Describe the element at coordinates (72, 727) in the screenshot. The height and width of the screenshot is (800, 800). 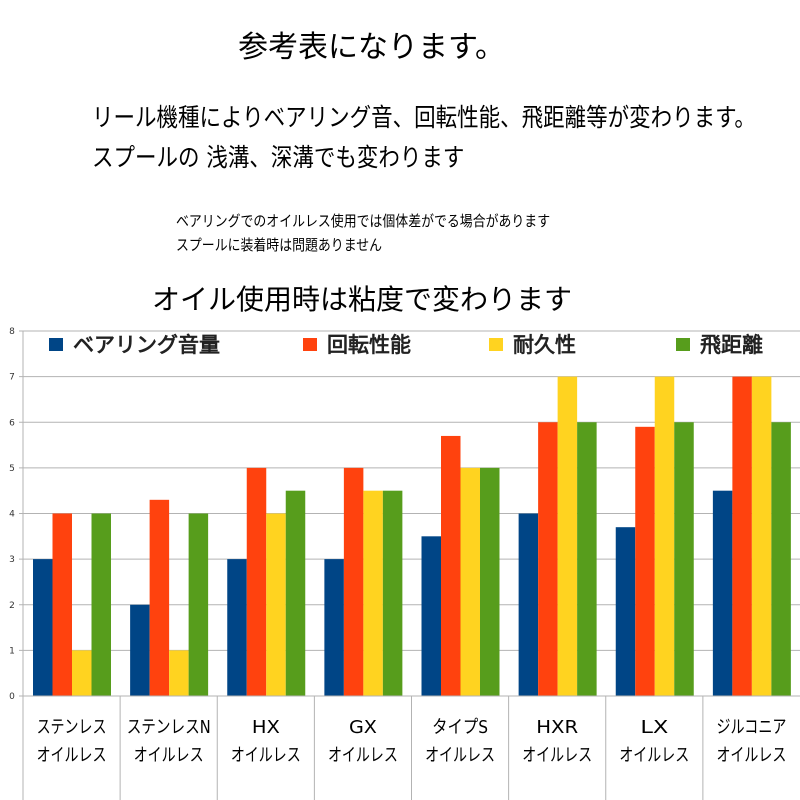
I see `x-tick-label: ステンレス` at that location.